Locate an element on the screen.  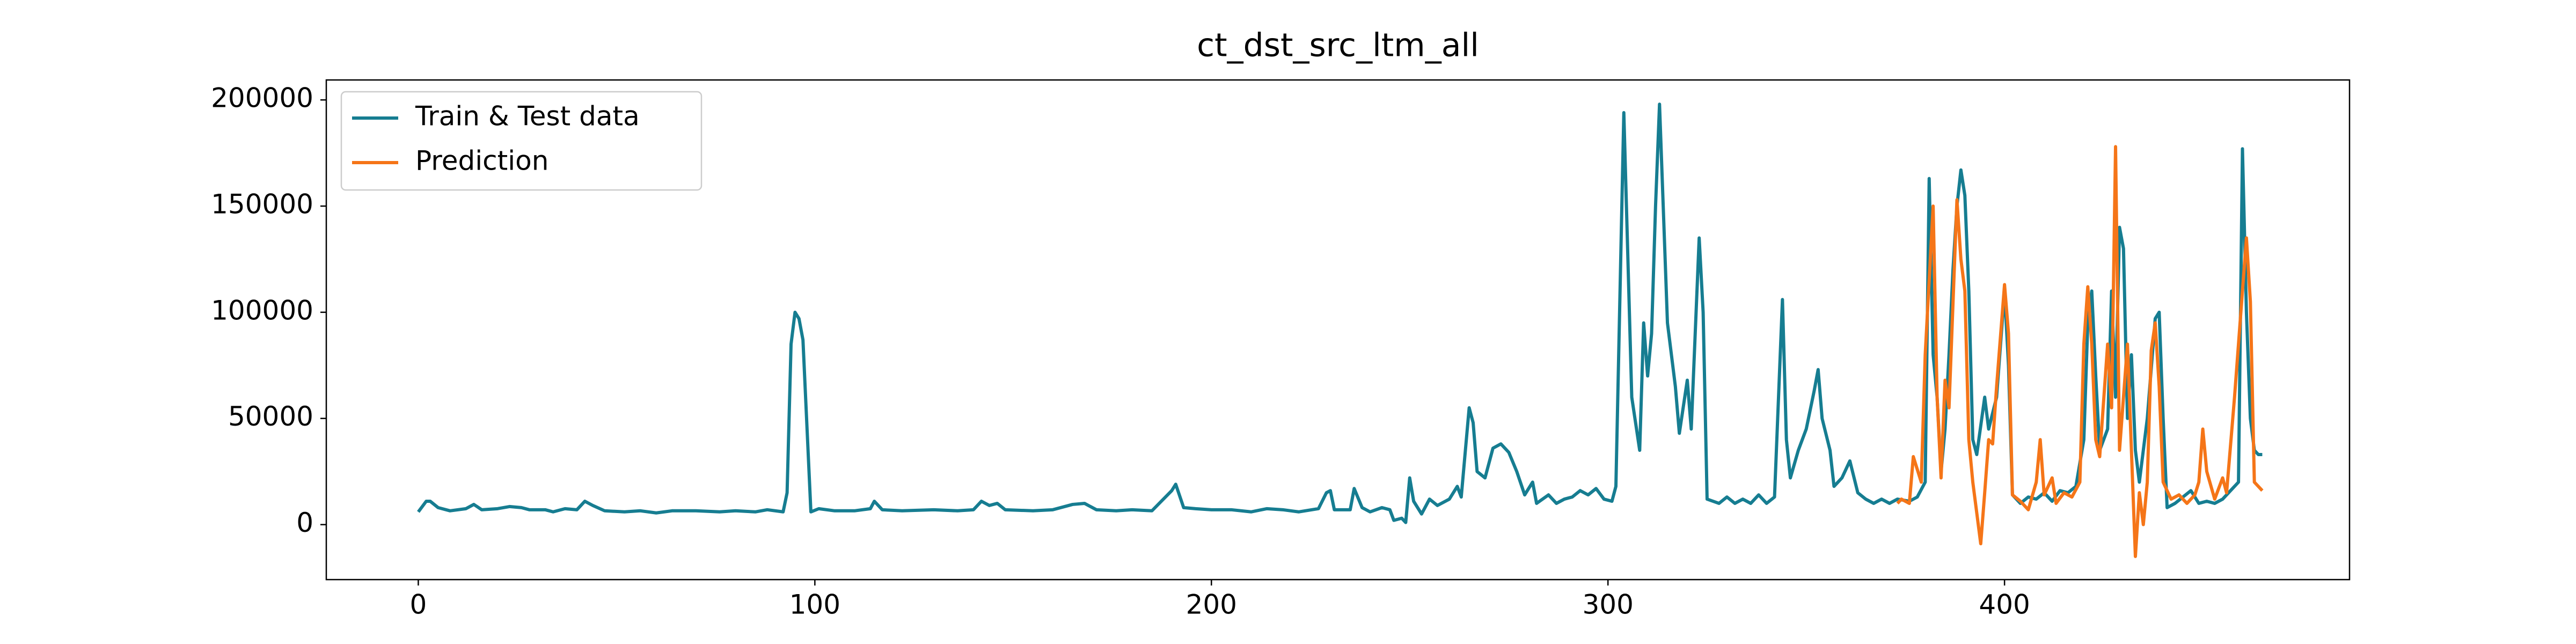
y-tick-label: 100000 is located at coordinates (262, 310).